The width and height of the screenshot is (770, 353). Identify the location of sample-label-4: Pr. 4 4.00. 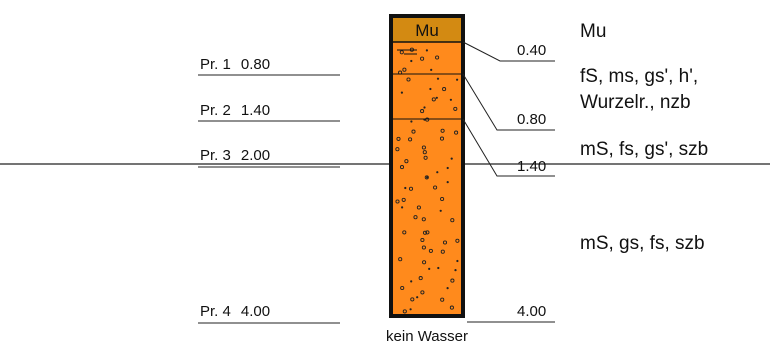
(235, 311).